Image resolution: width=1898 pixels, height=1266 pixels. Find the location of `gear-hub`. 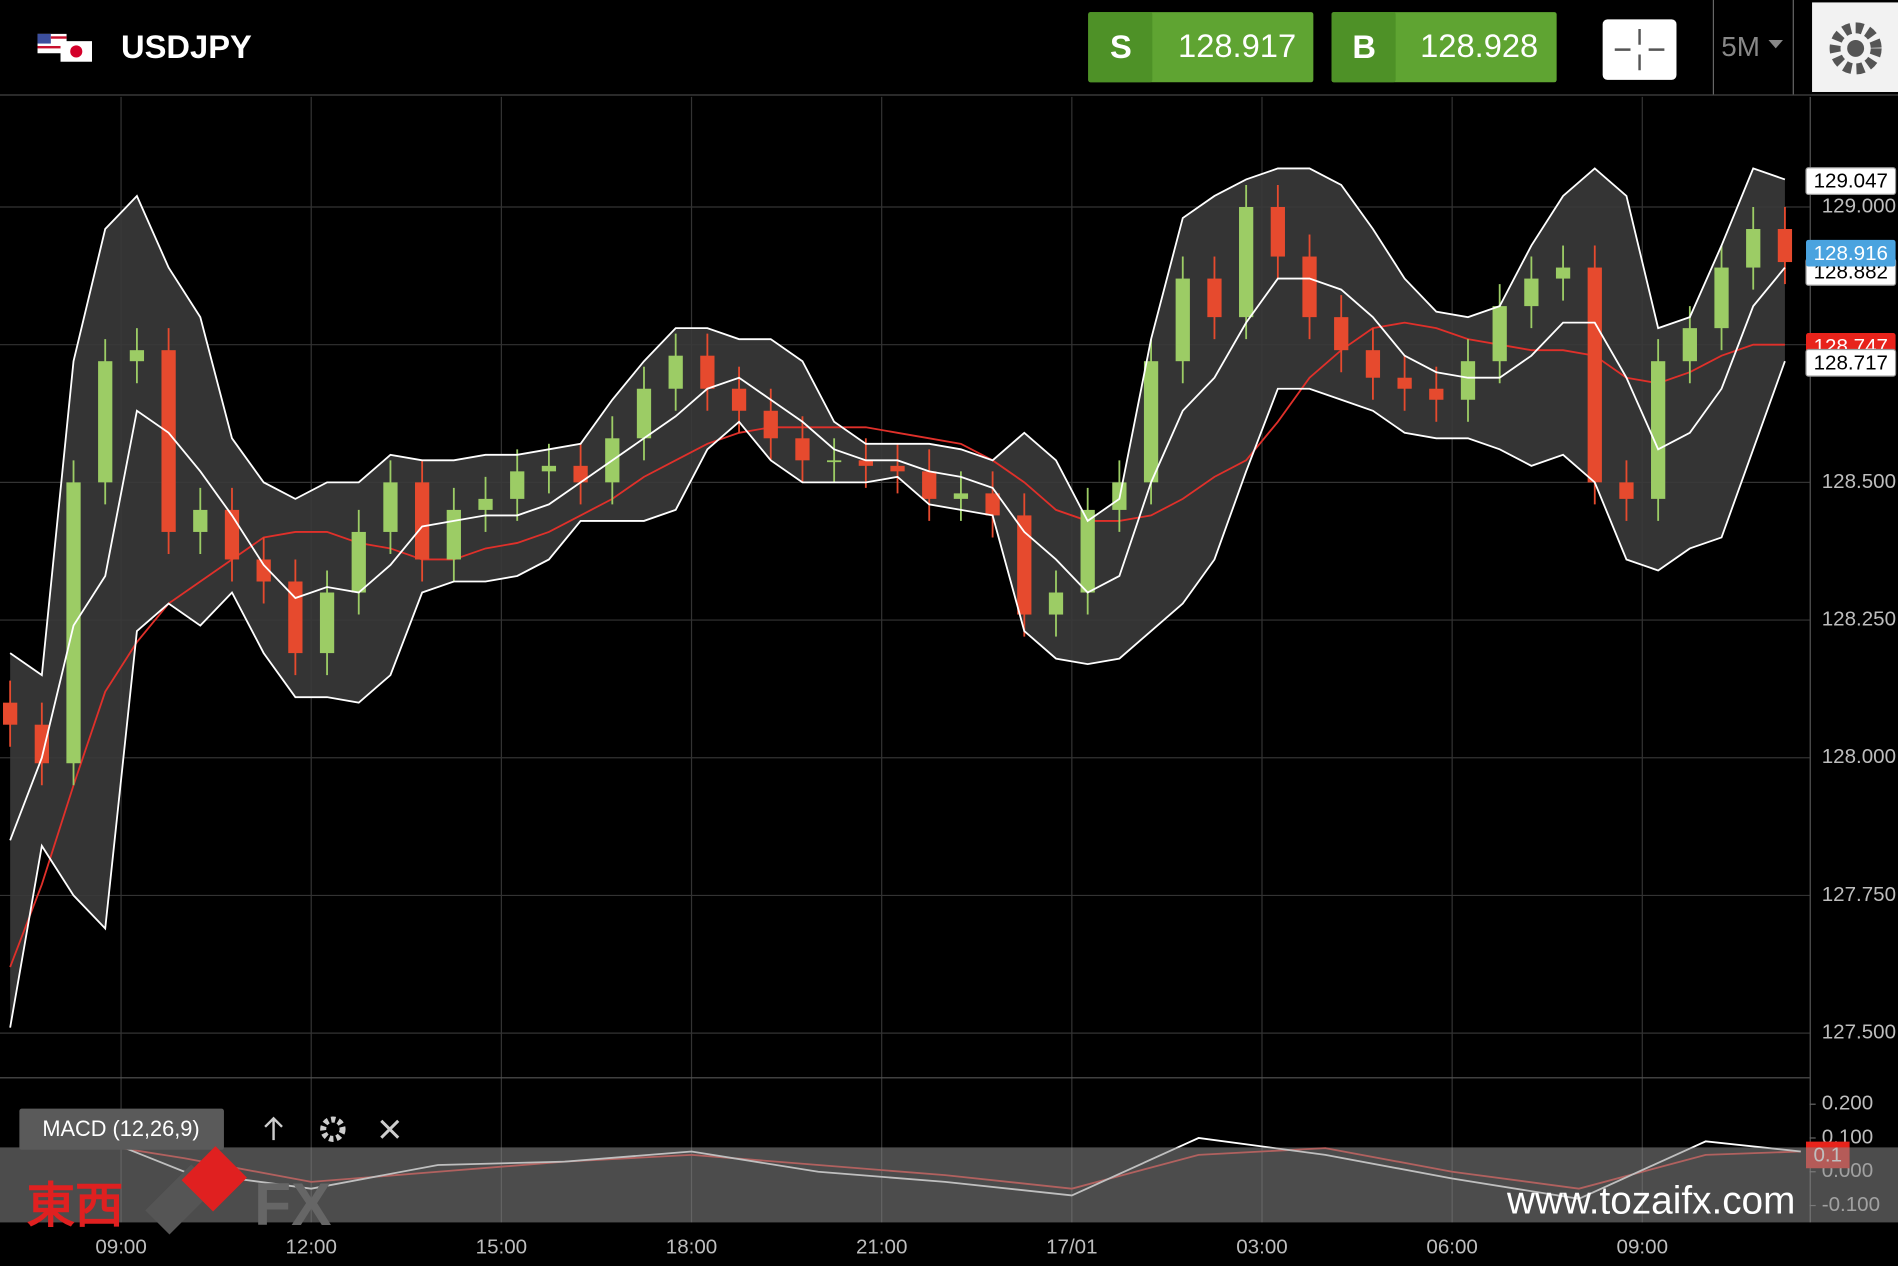

gear-hub is located at coordinates (1856, 48).